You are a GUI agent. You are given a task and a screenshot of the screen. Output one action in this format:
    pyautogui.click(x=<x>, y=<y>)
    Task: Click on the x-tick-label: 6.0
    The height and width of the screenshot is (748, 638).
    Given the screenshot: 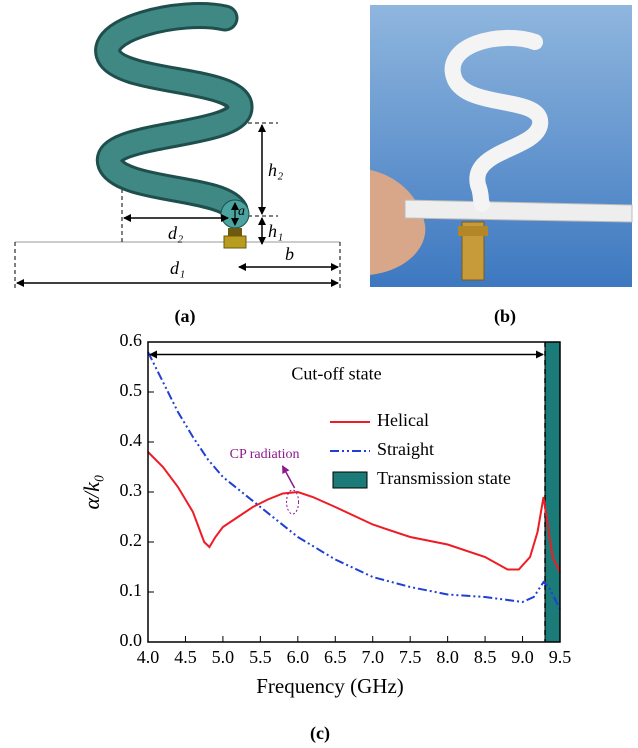 What is the action you would take?
    pyautogui.click(x=298, y=657)
    